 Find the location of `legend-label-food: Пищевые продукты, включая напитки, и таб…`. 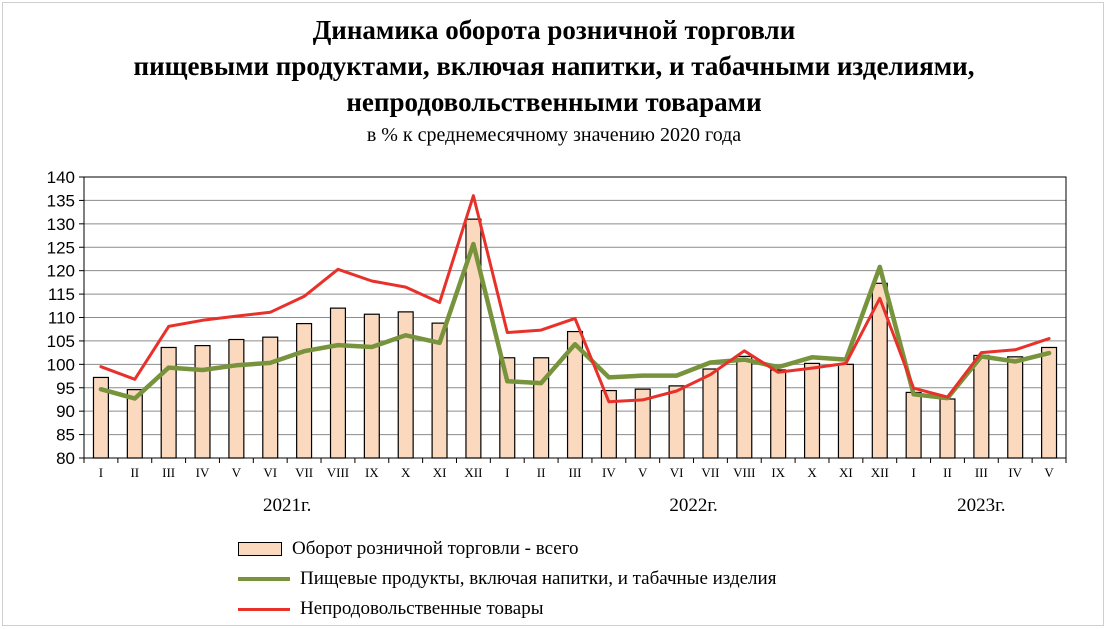

legend-label-food: Пищевые продукты, включая напитки, и таб… is located at coordinates (538, 578).